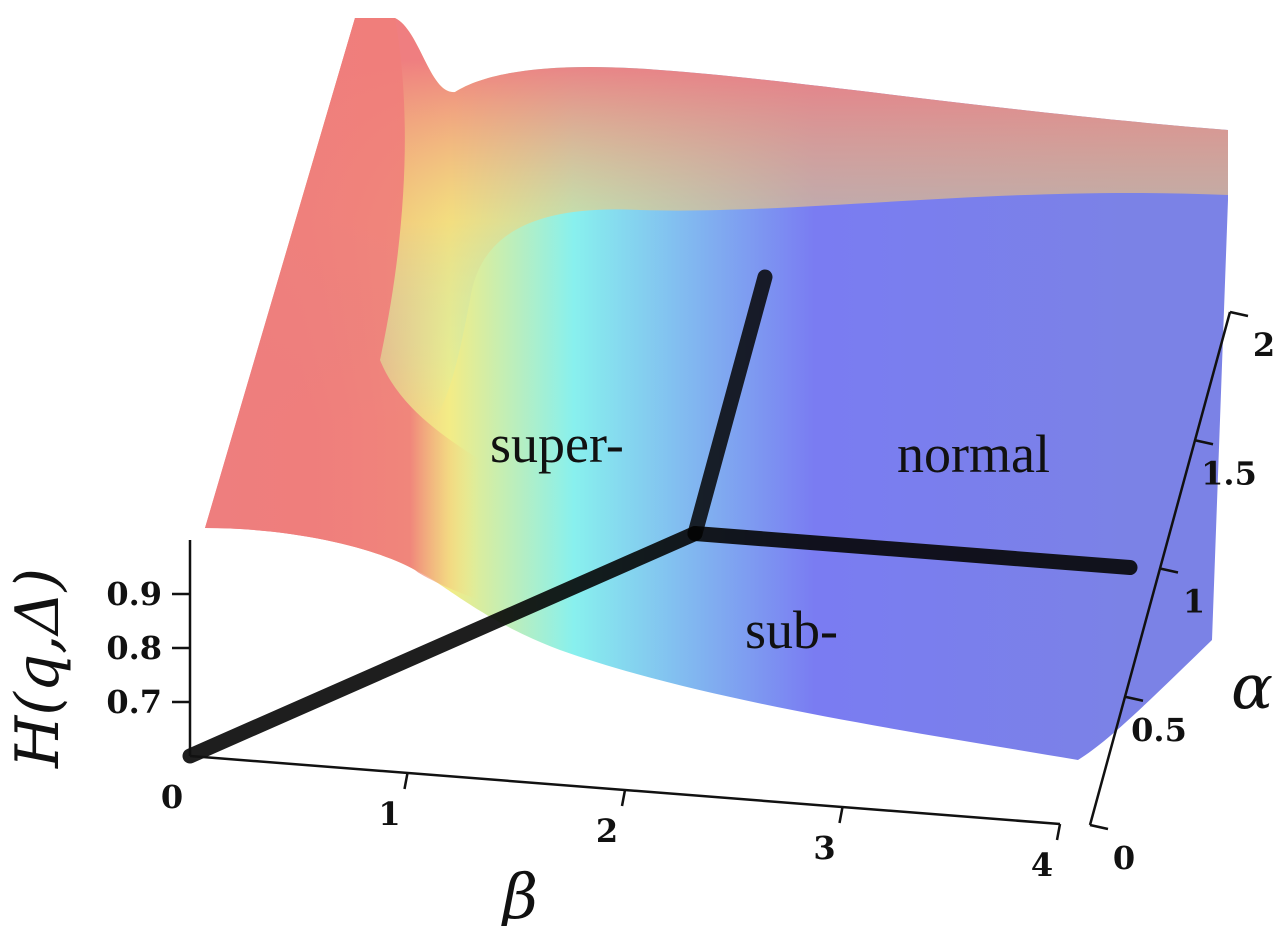  I want to click on x-tick-label: 3, so click(824, 848).